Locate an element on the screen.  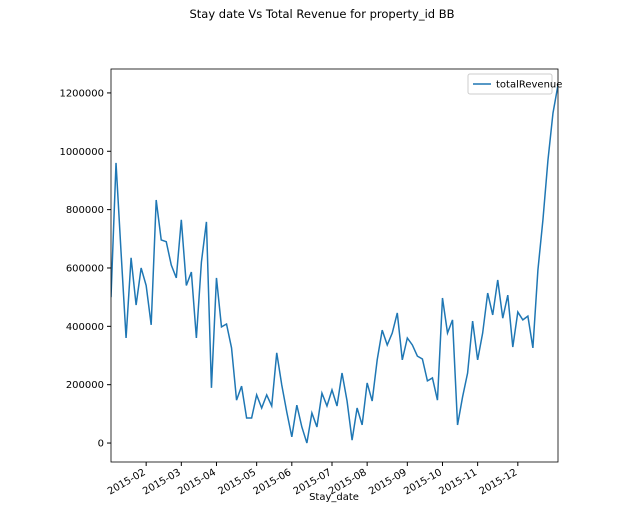
x-tick-label: 2015-09 is located at coordinates (388, 482).